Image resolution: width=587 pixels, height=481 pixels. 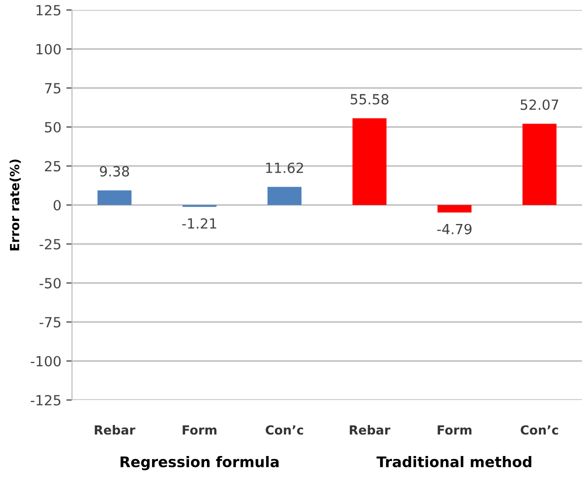 What do you see at coordinates (115, 171) in the screenshot?
I see `data-label: 9.38` at bounding box center [115, 171].